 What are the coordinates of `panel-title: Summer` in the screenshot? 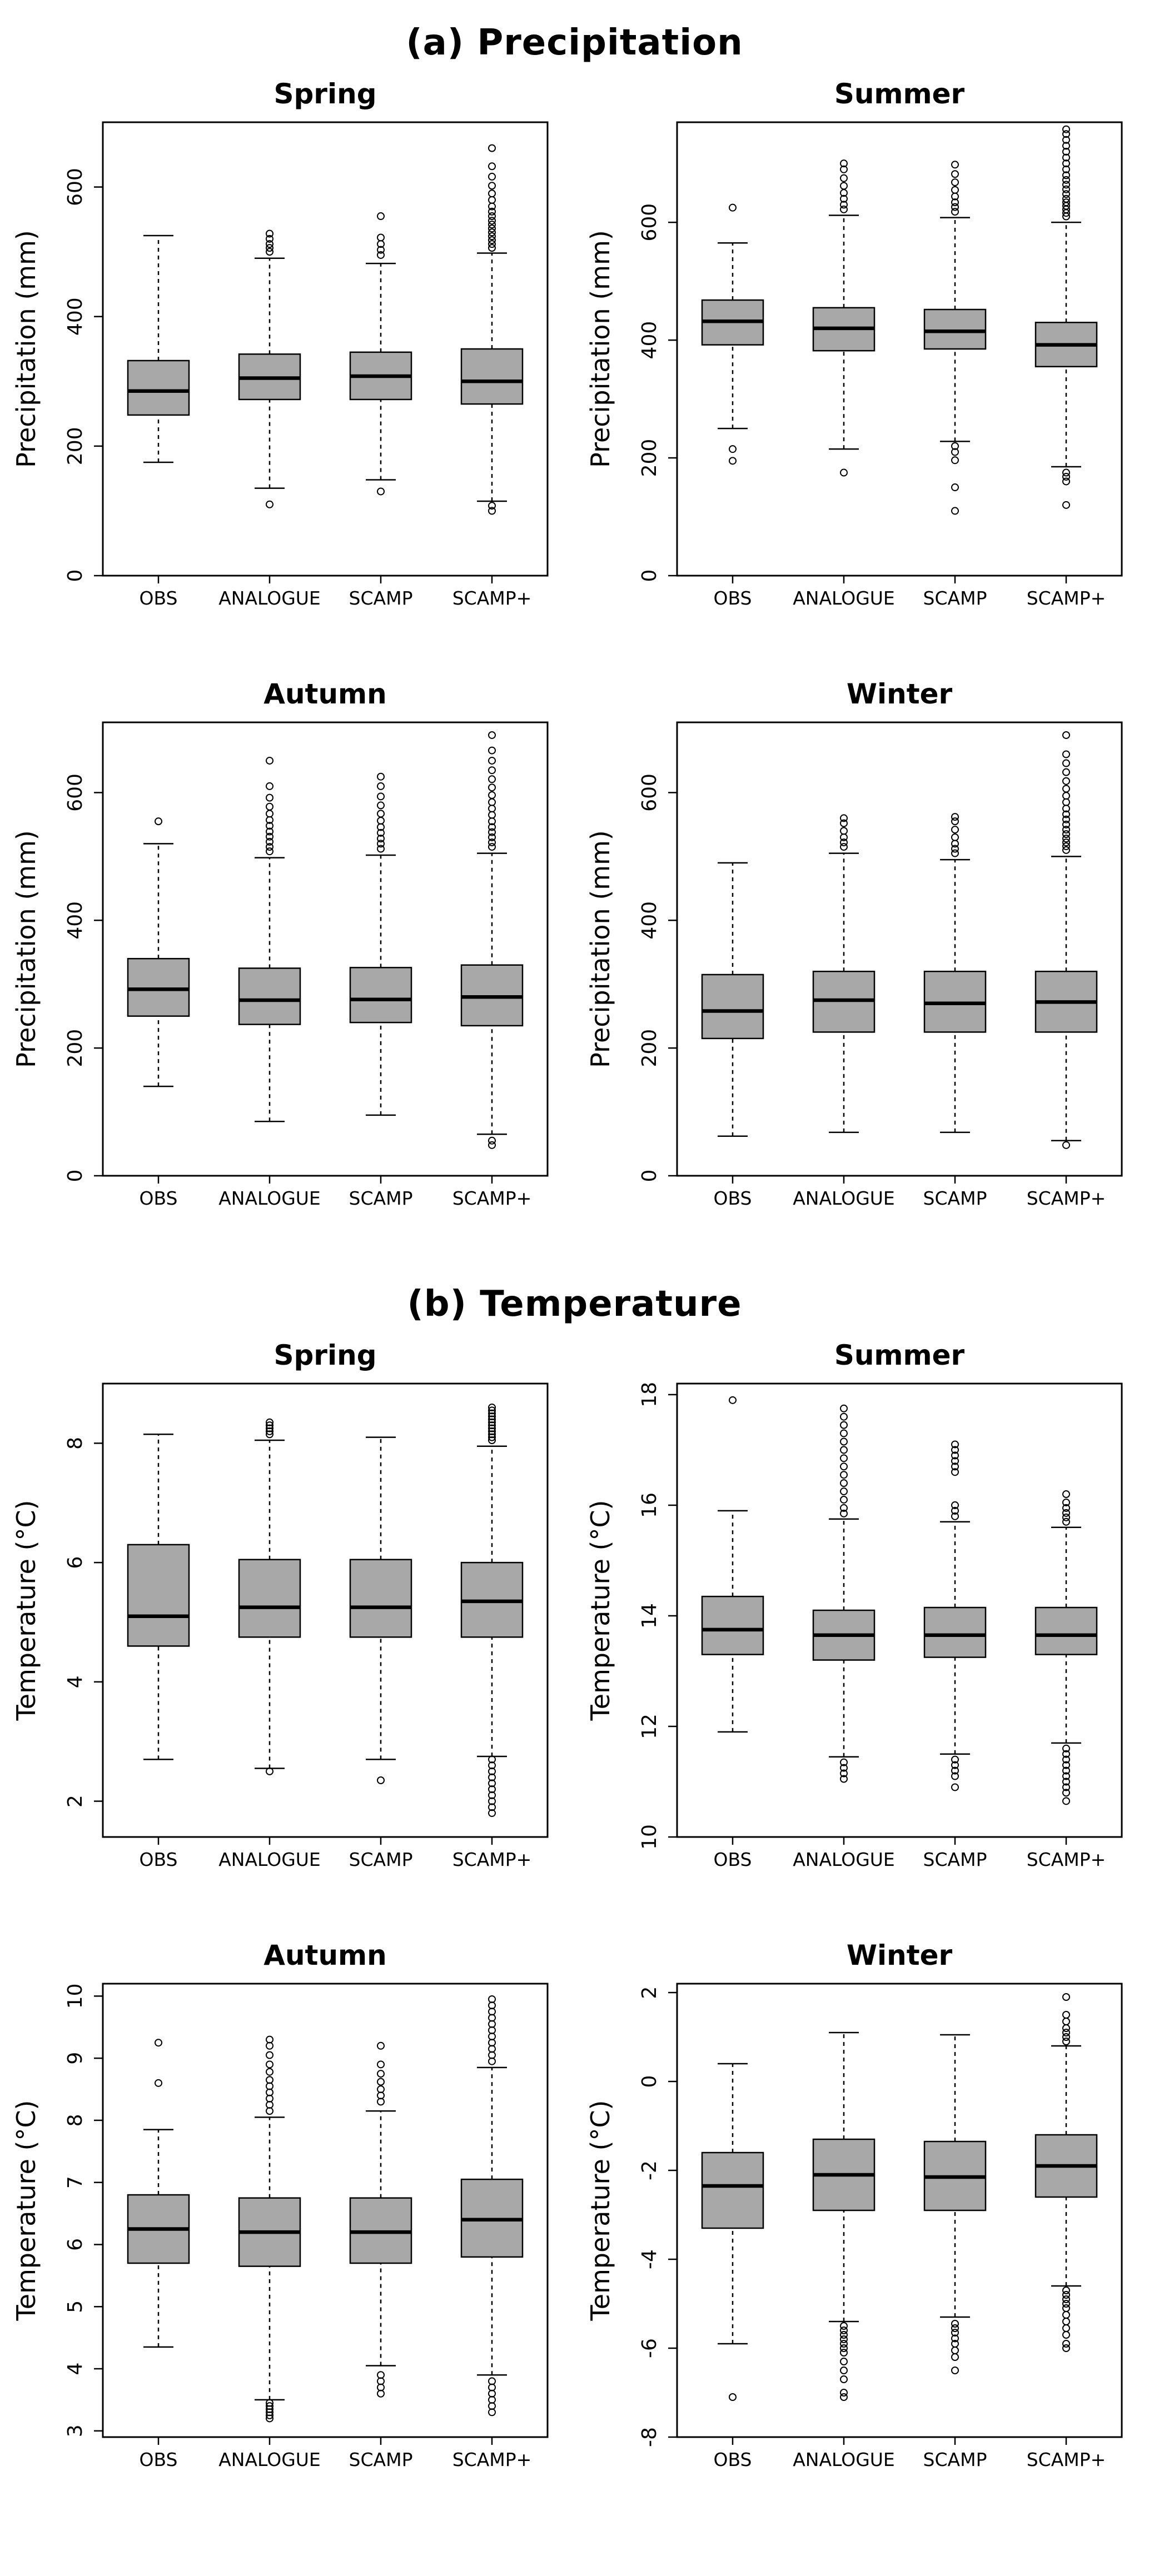 It's located at (899, 94).